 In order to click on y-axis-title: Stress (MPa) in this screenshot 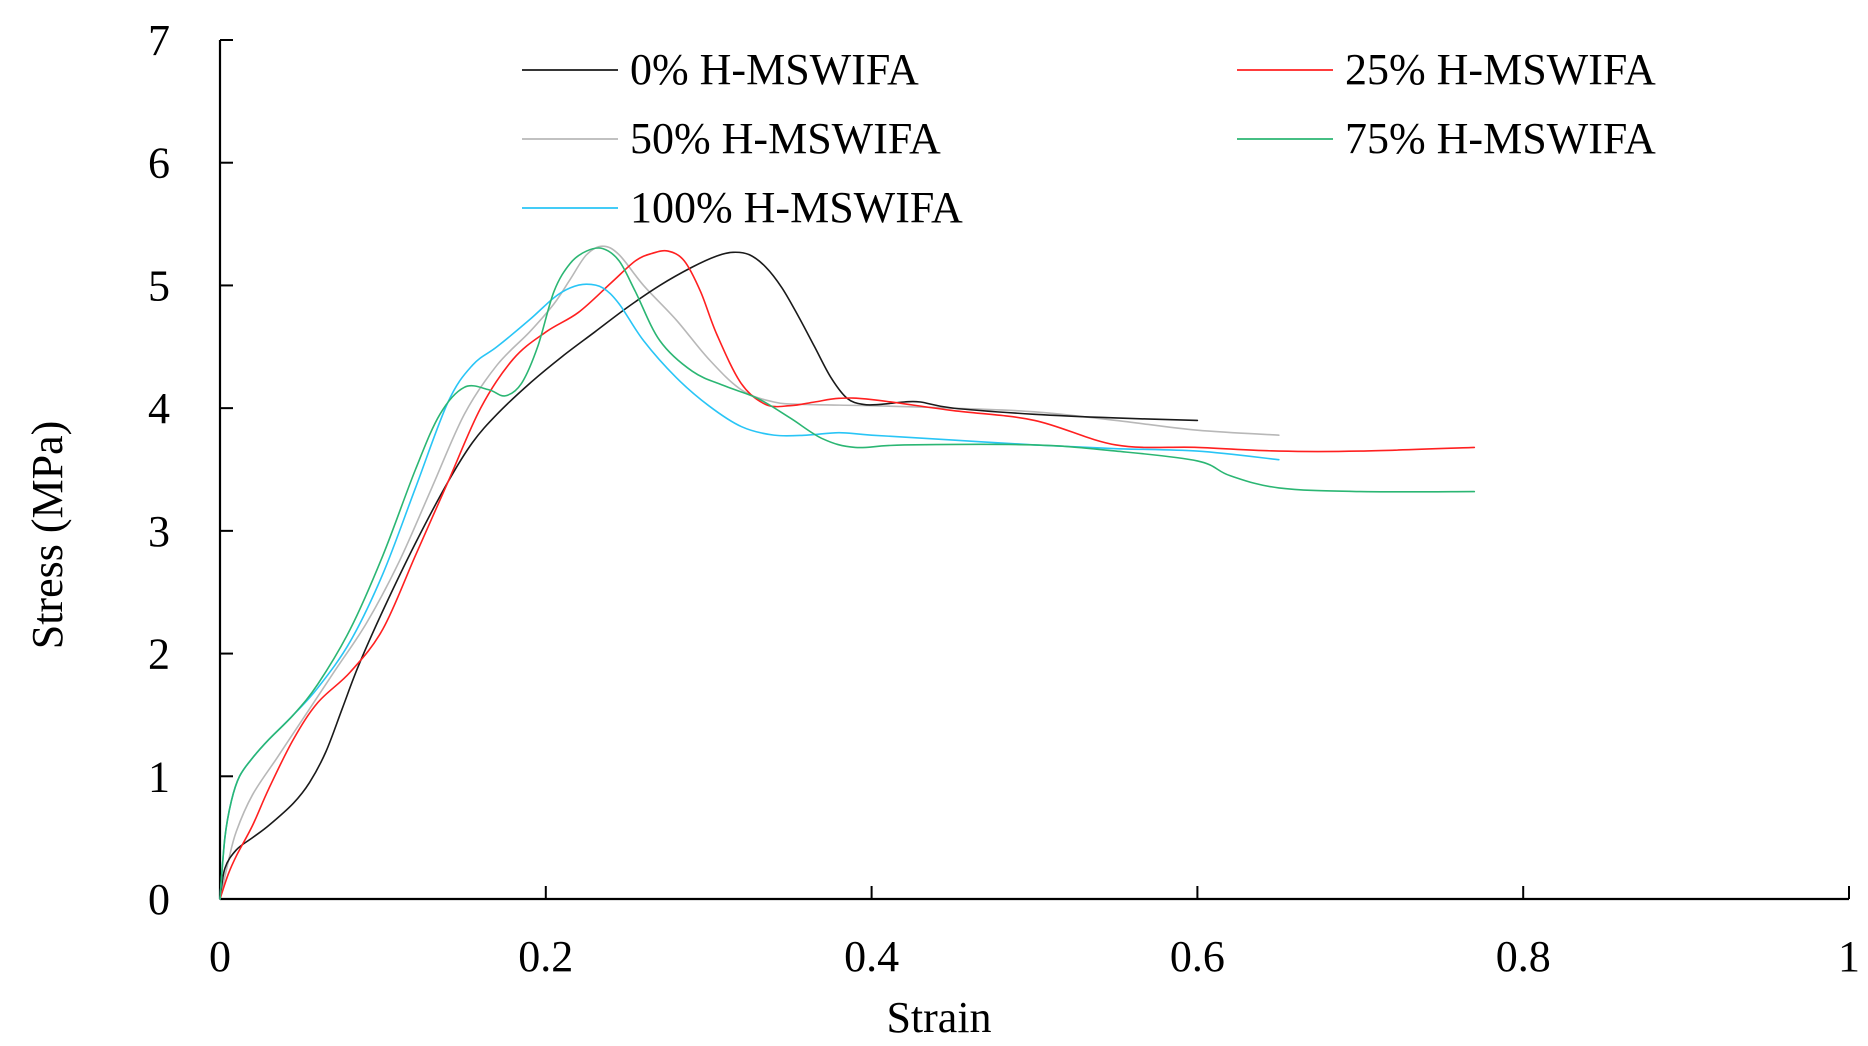, I will do `click(47, 535)`.